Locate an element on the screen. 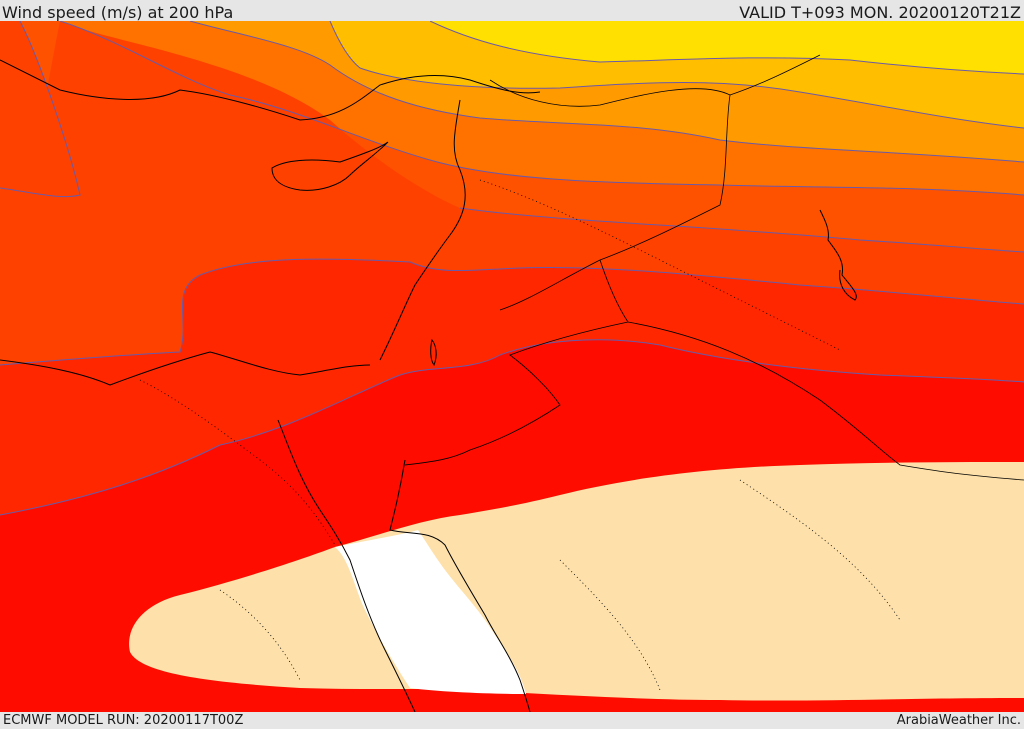 Image resolution: width=1024 pixels, height=729 pixels. red-sea-east-coast is located at coordinates (460, 585).